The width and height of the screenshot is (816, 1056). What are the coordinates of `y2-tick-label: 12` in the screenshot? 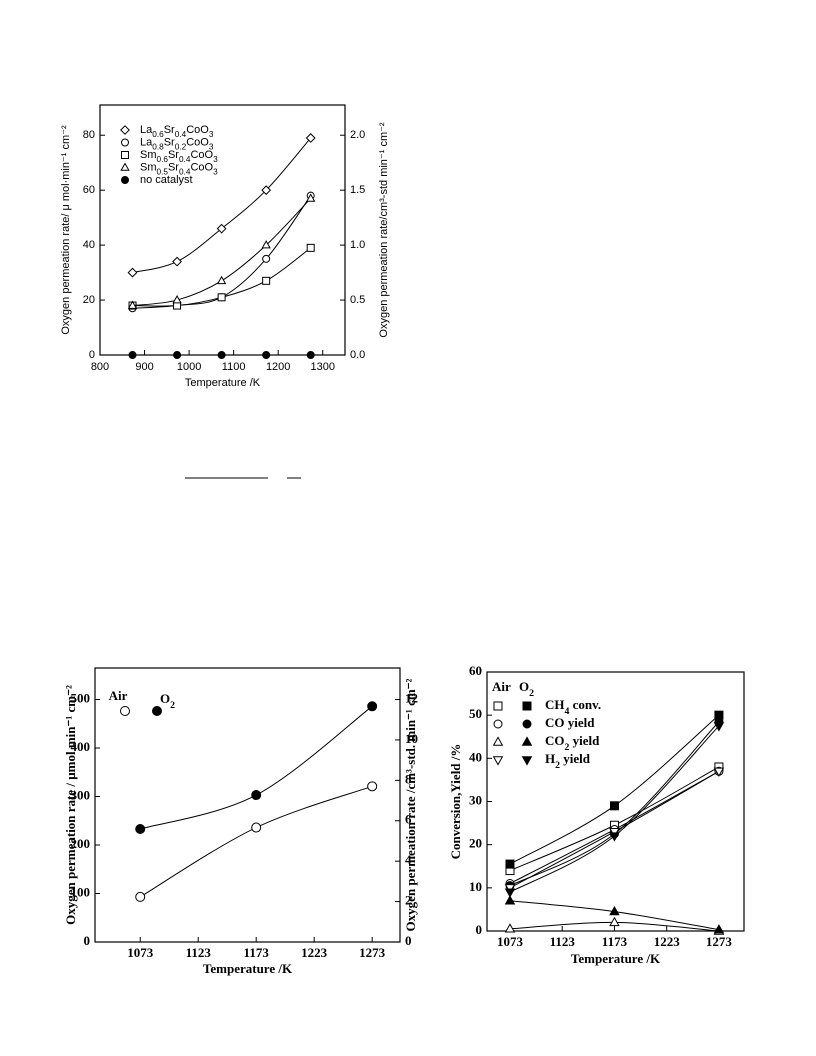 It's located at (411, 698).